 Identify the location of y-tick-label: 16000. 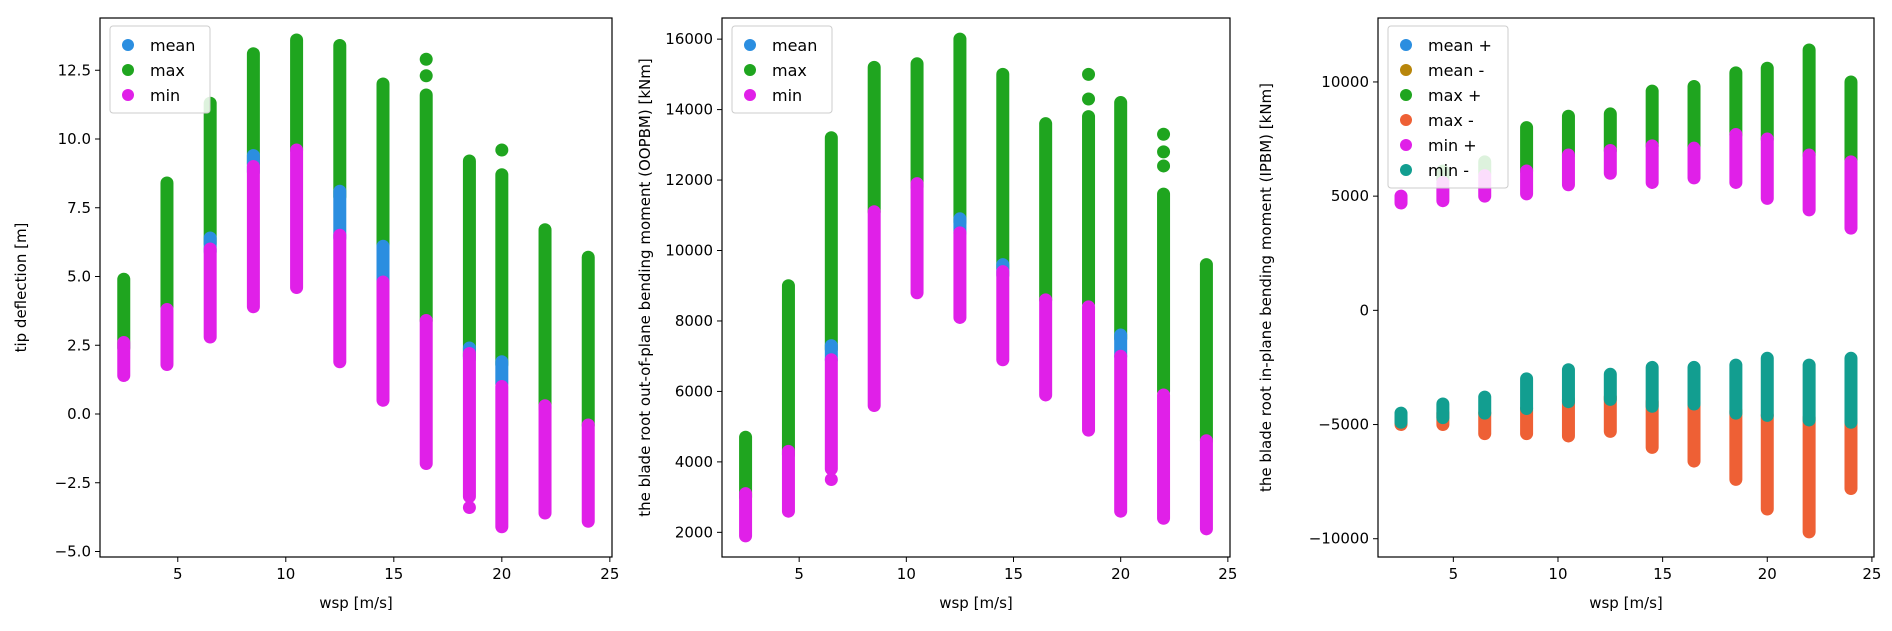
(689, 39).